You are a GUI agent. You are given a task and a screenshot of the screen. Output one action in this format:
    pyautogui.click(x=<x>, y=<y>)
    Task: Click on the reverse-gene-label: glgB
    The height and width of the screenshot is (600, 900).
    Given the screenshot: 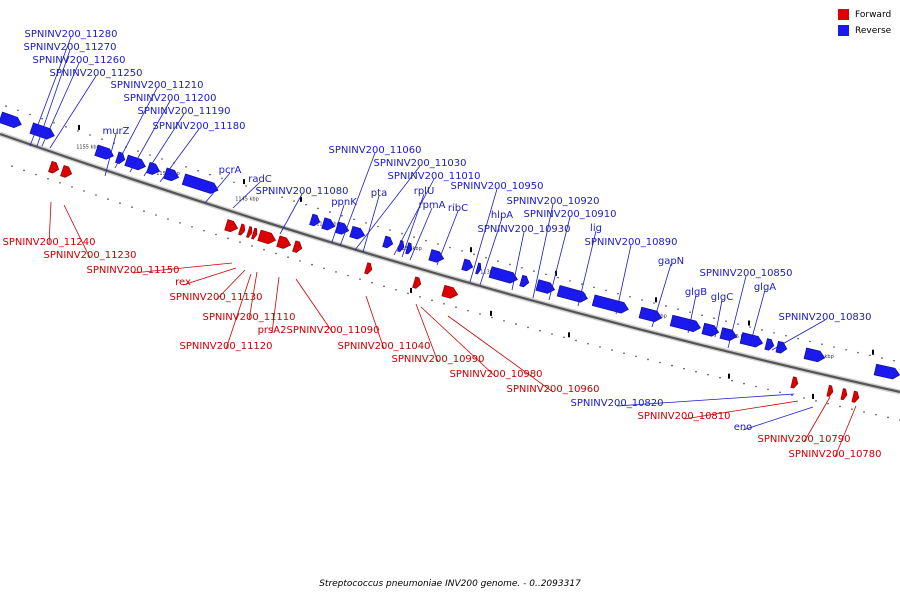 What is the action you would take?
    pyautogui.click(x=696, y=292)
    